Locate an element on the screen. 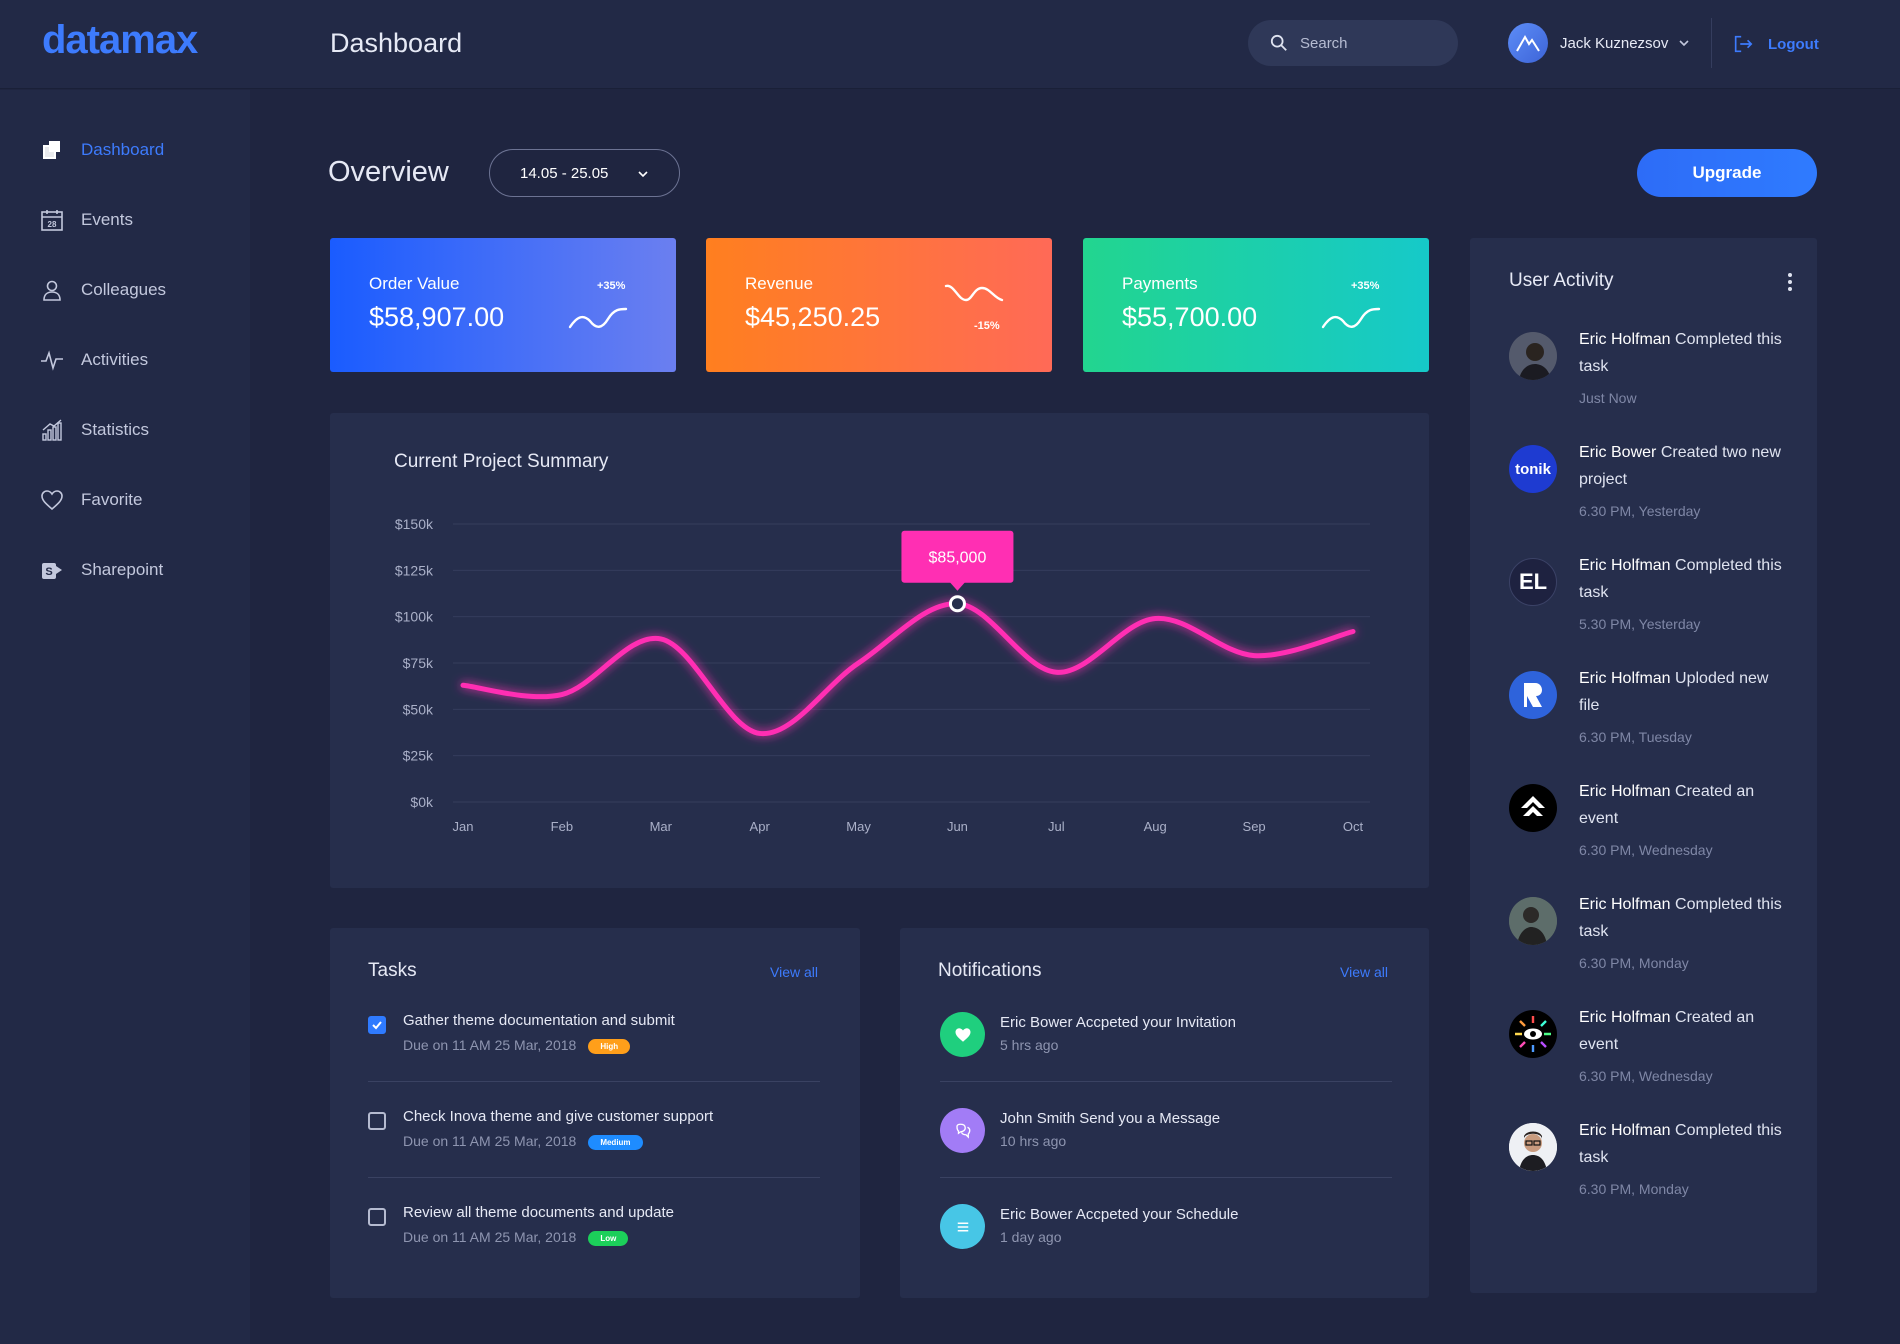 The image size is (1900, 1344). y-tick-label: $50k is located at coordinates (418, 709).